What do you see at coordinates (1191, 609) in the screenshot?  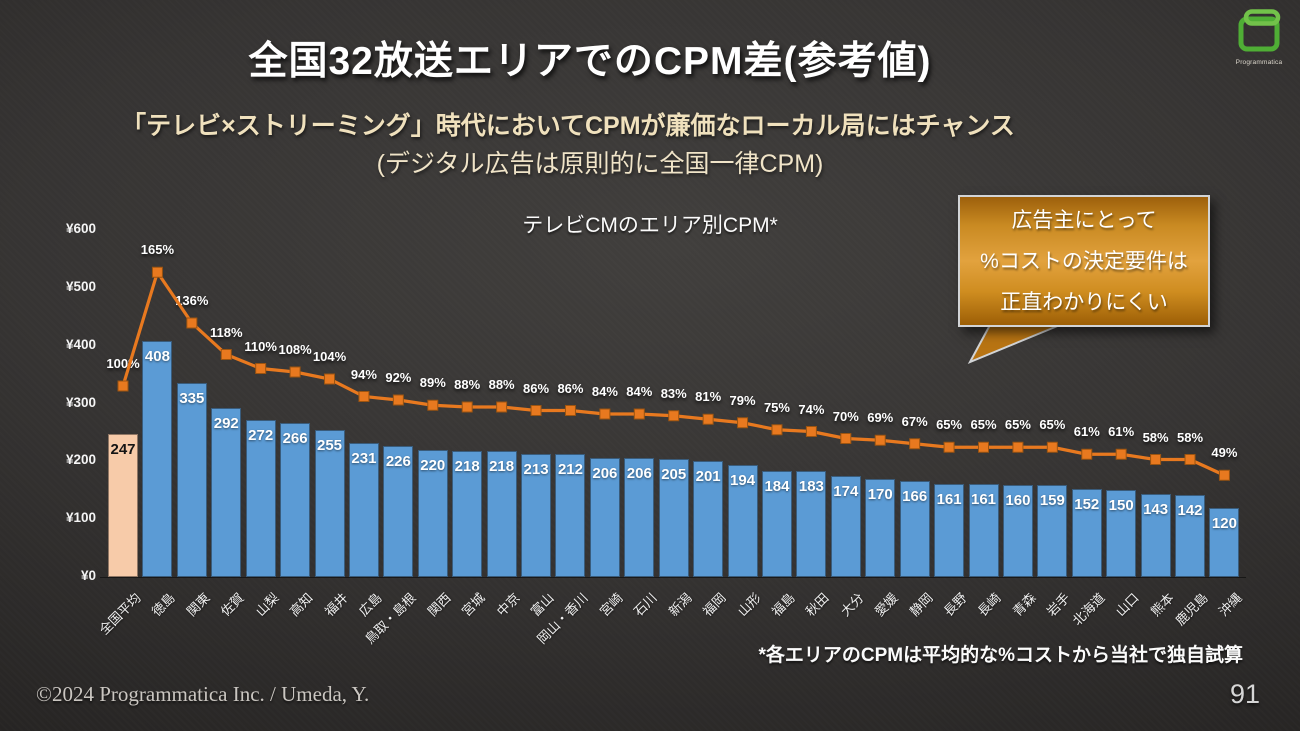 I see `x-axis-label: 鹿児島` at bounding box center [1191, 609].